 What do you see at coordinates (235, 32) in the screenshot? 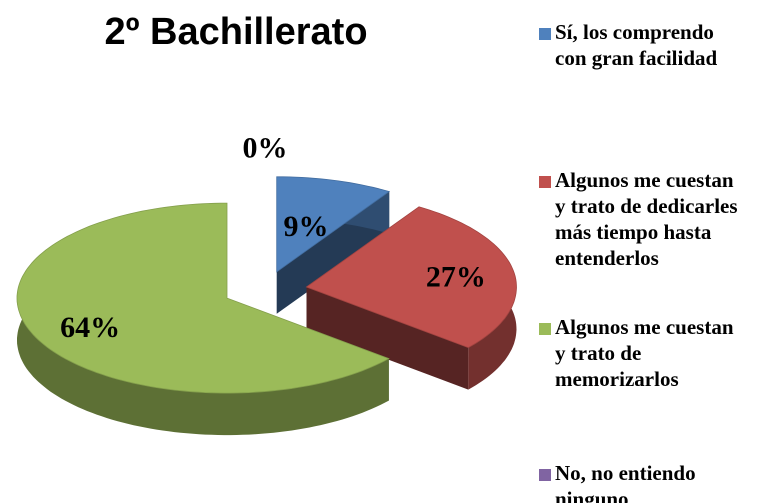
I see `chart-title: 2º Bachillerato` at bounding box center [235, 32].